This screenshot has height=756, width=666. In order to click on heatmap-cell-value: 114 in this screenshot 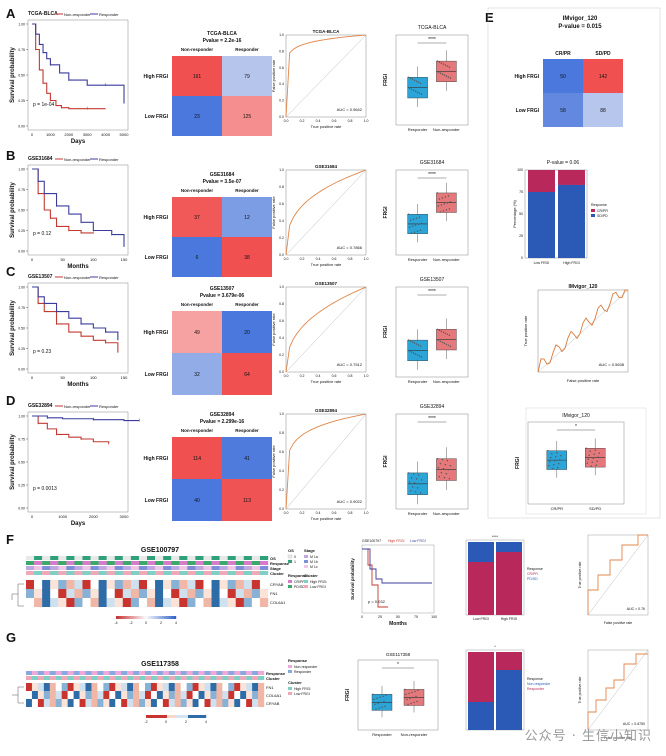, I will do `click(197, 459)`.